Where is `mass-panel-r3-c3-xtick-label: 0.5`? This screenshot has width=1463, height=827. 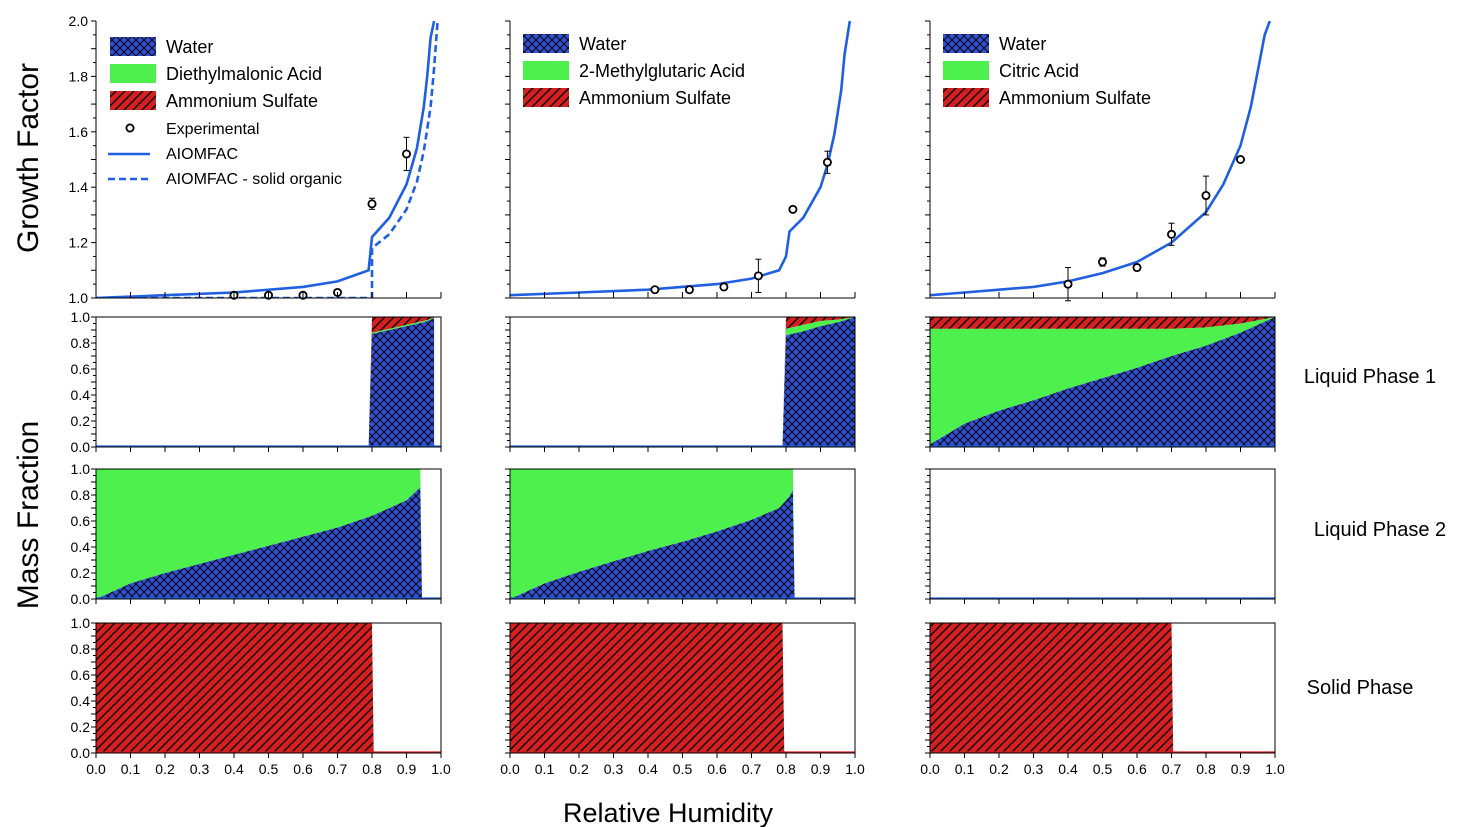 mass-panel-r3-c3-xtick-label: 0.5 is located at coordinates (1103, 769).